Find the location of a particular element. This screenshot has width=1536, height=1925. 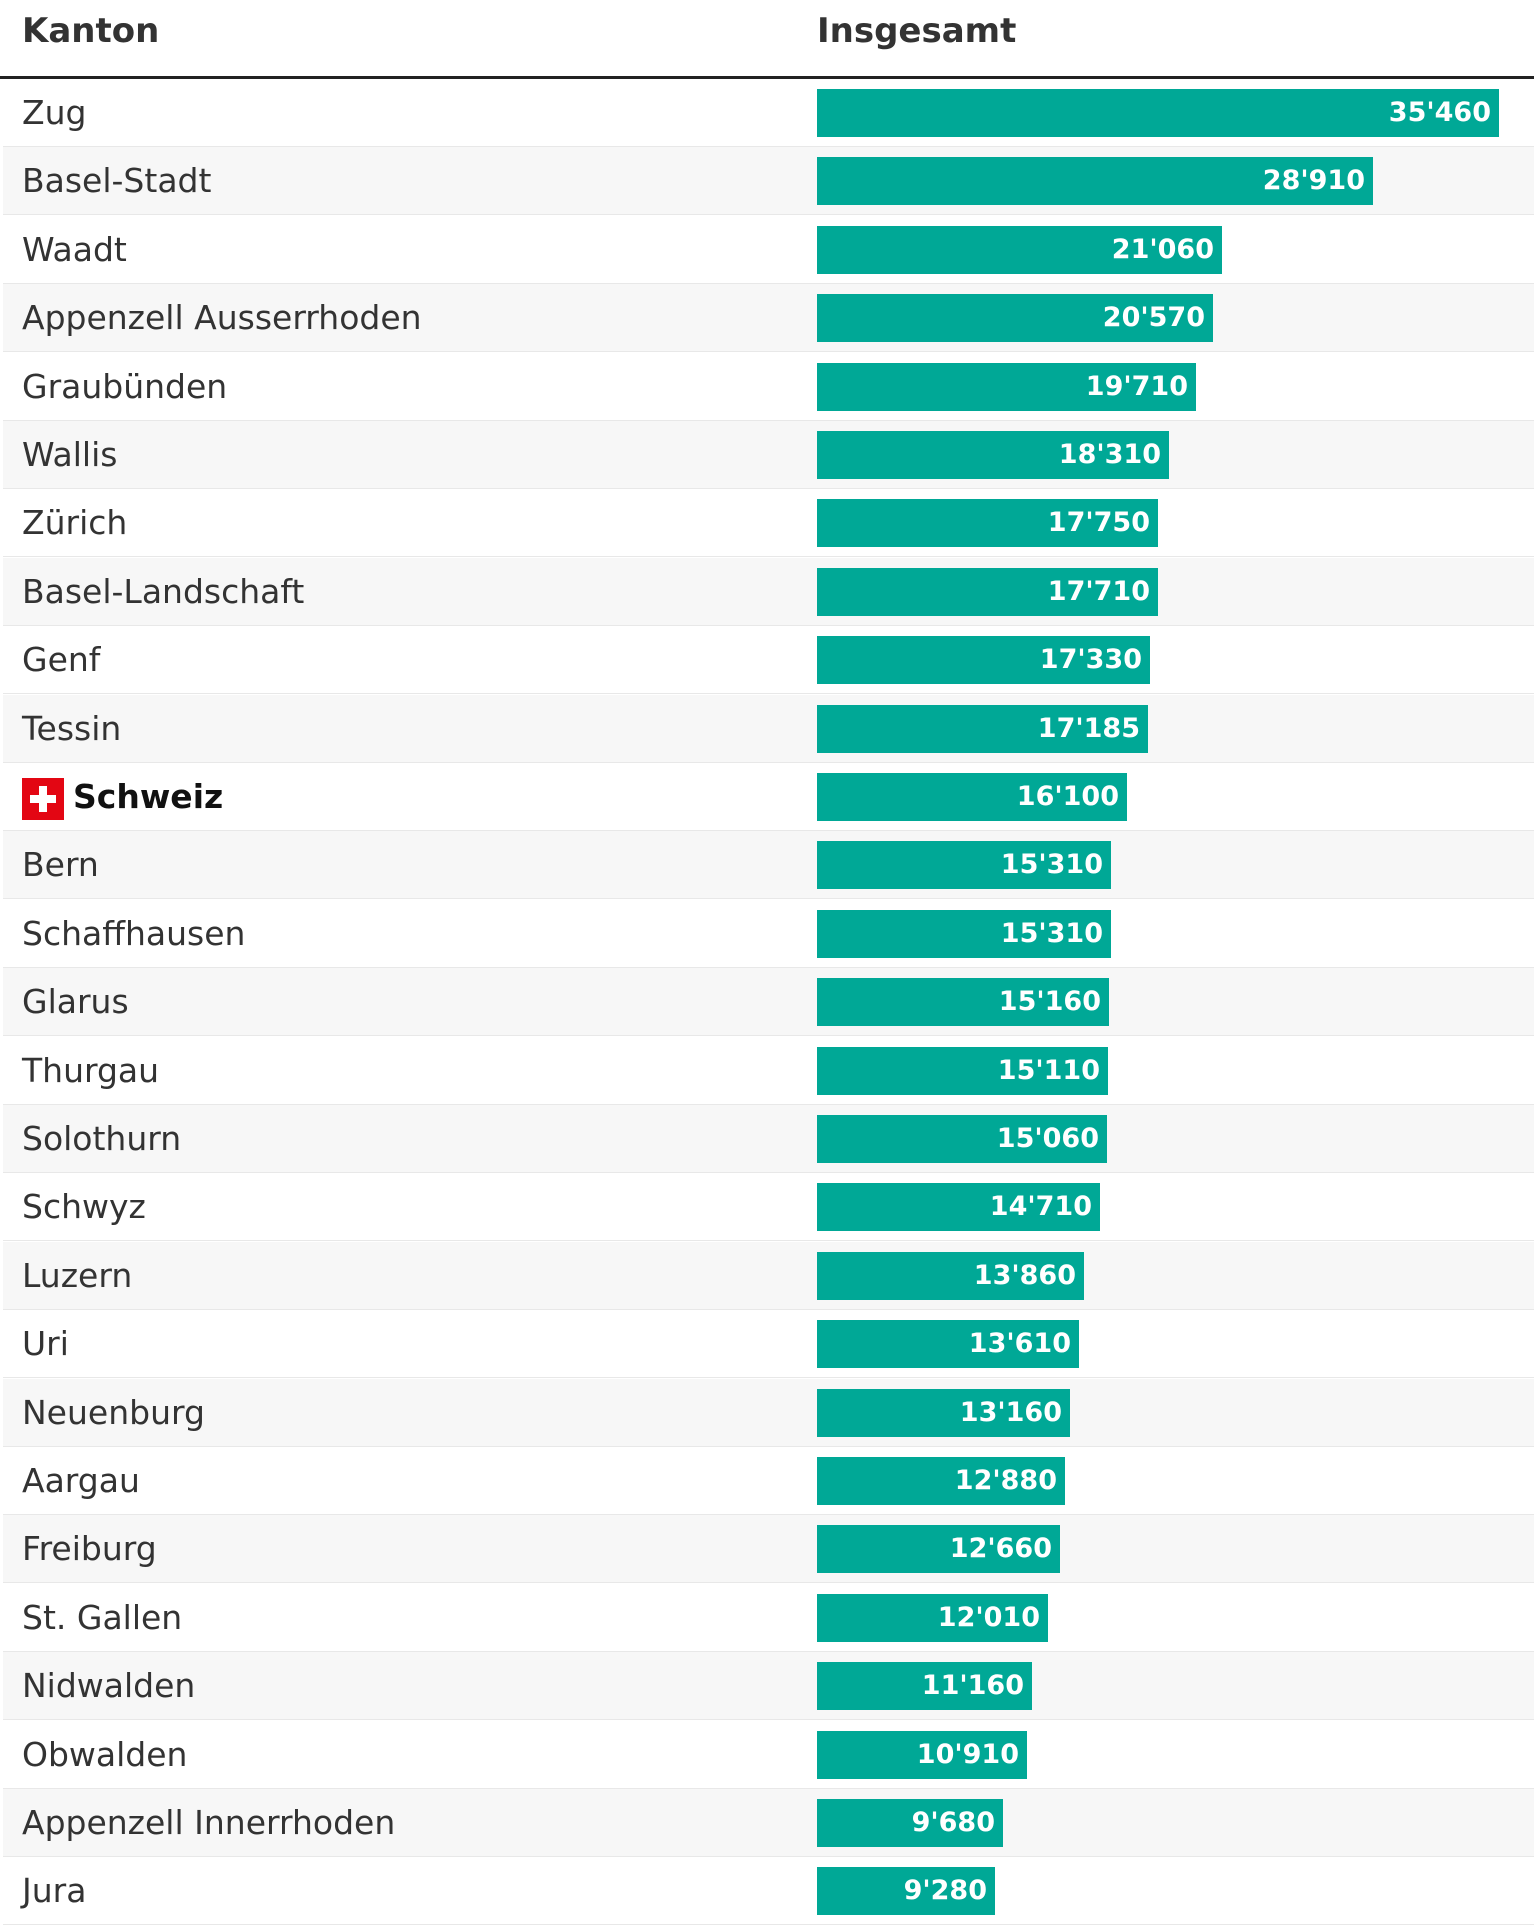

bar-value-label: 9'680 is located at coordinates (953, 1822).